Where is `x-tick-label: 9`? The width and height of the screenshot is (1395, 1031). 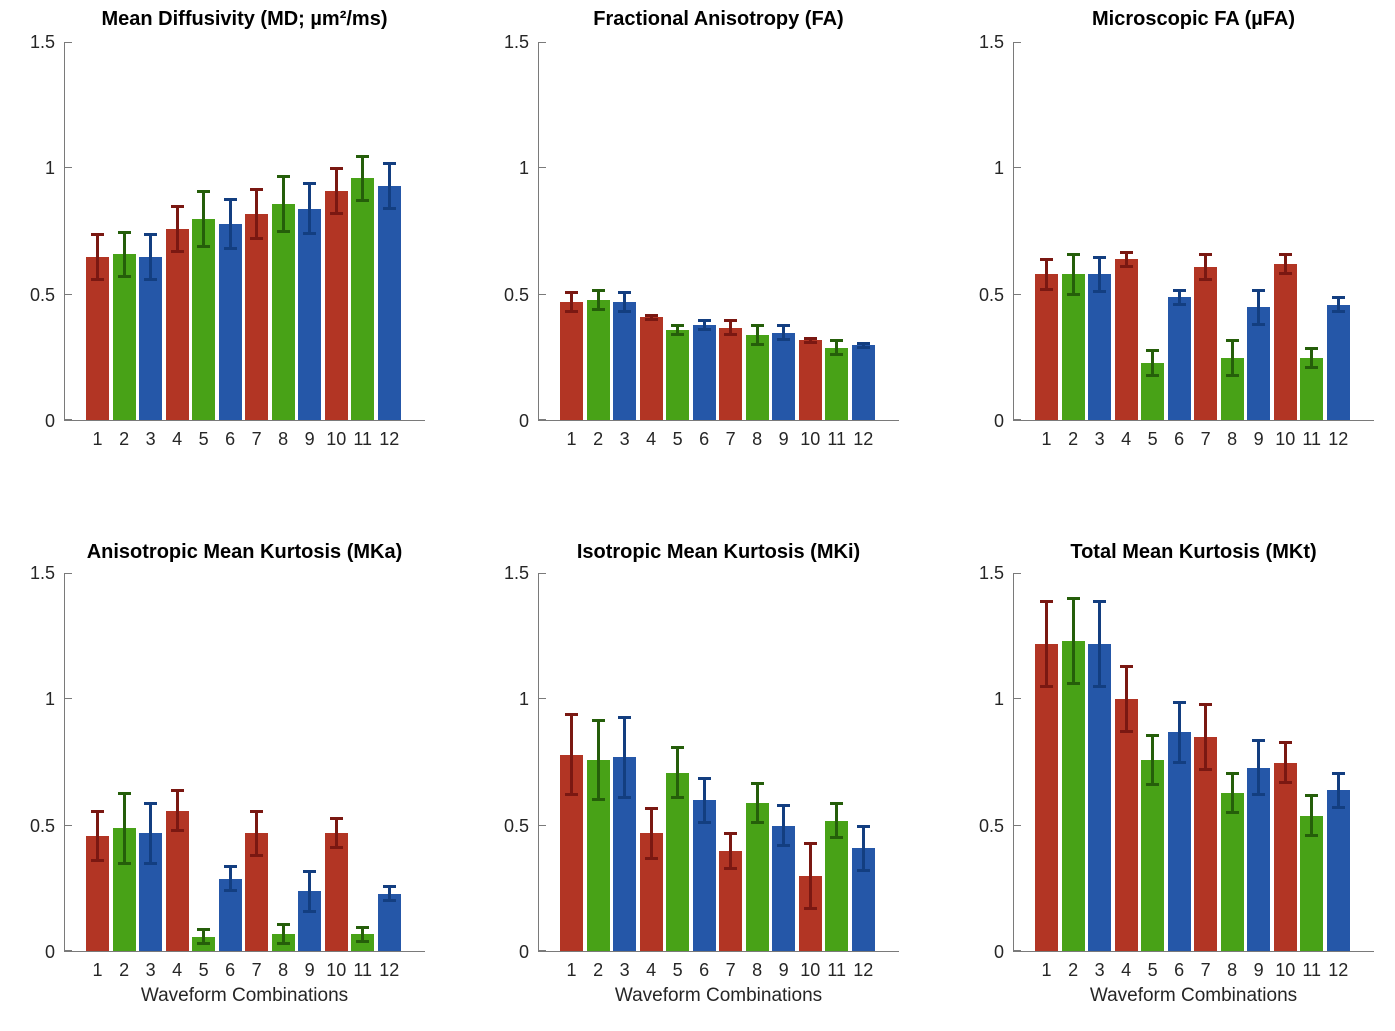 x-tick-label: 9 is located at coordinates (309, 439).